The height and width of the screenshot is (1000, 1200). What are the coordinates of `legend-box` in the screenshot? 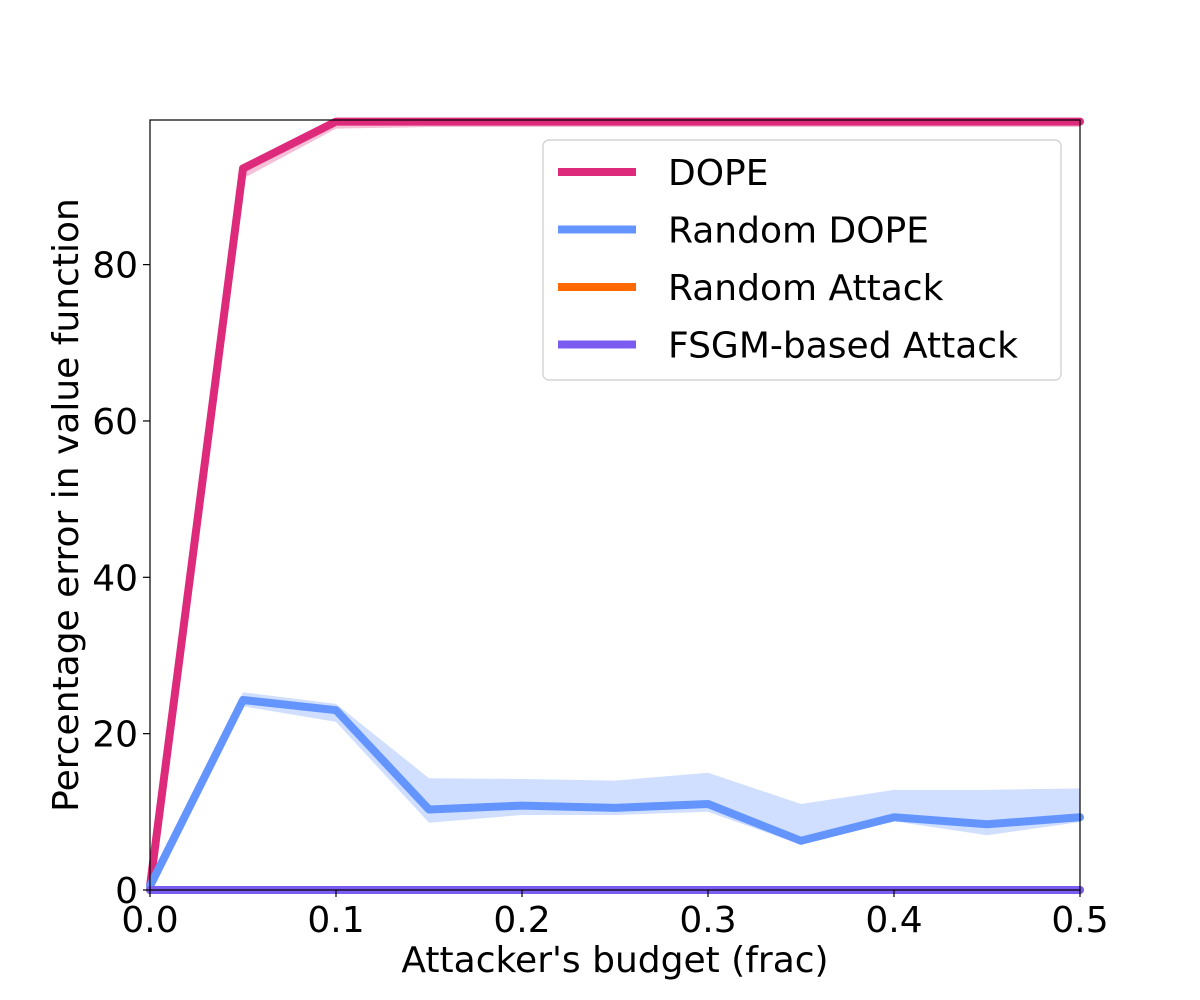 It's located at (802, 260).